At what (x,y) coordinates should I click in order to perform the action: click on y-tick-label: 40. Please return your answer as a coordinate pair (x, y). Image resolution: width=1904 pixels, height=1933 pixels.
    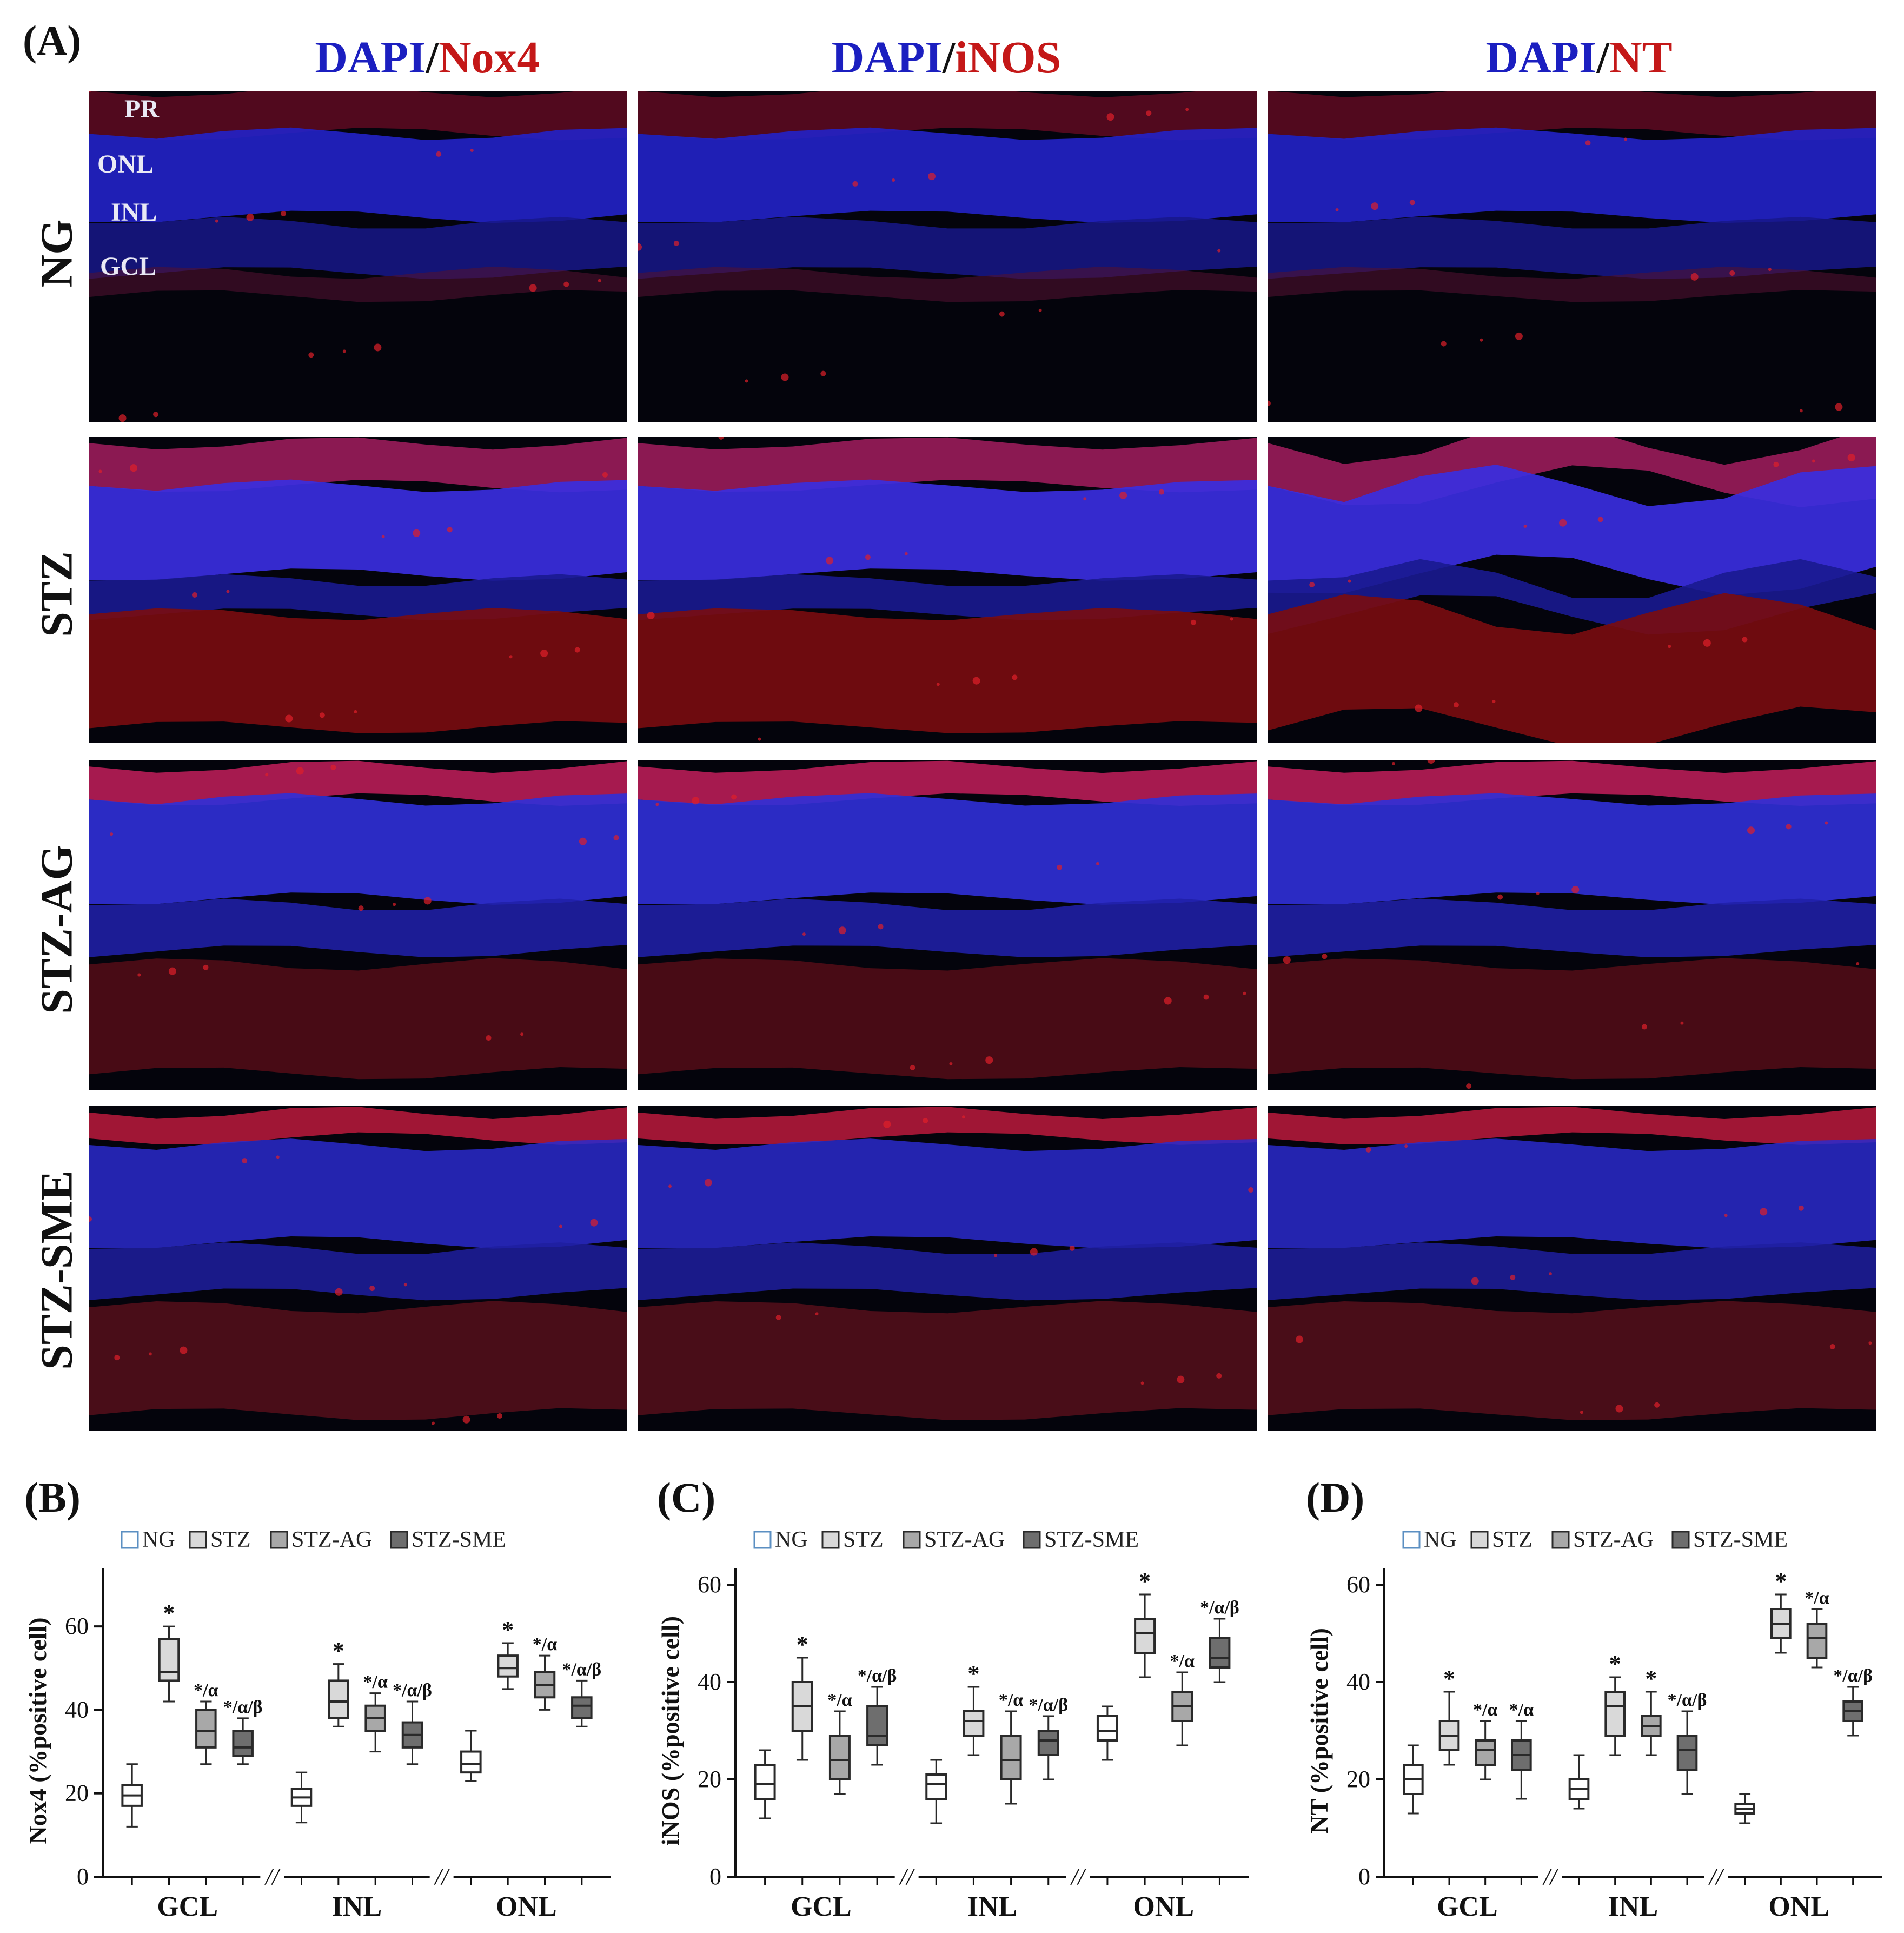
    Looking at the image, I should click on (77, 1709).